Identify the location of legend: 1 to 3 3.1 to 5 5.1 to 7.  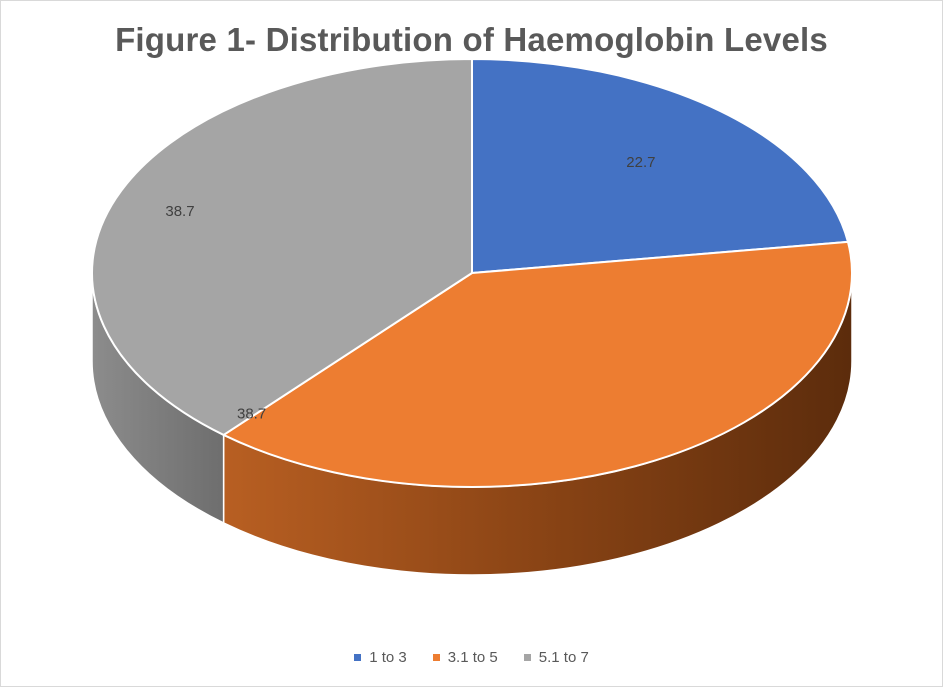
(471, 657).